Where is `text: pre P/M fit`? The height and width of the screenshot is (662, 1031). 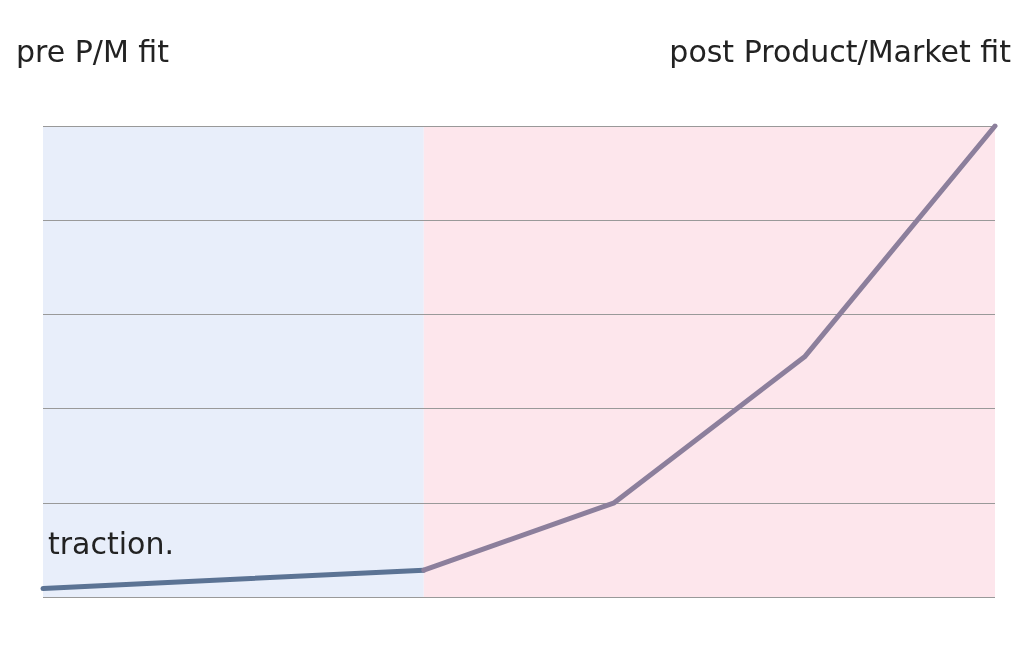
text: pre P/M fit is located at coordinates (93, 51).